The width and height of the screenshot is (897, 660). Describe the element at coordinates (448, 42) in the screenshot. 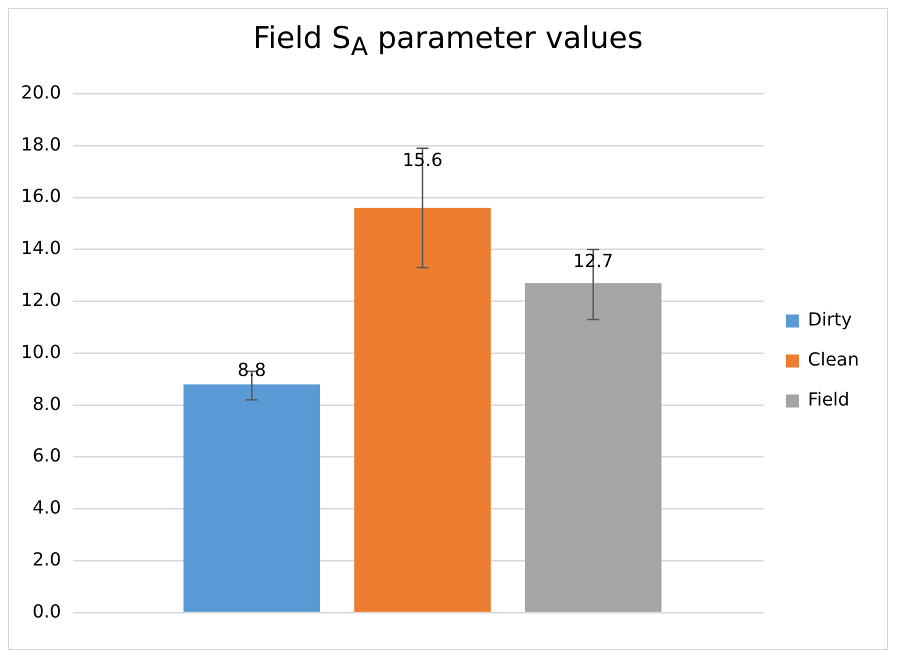

I see `chart-title: Field S$_{A}$ parameter values` at that location.